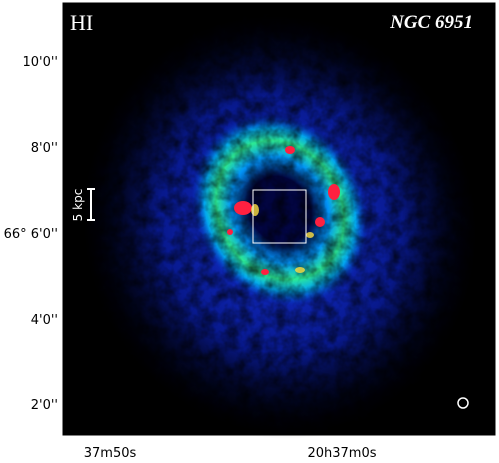  Describe the element at coordinates (431, 22) in the screenshot. I see `title: NGC 6951` at that location.